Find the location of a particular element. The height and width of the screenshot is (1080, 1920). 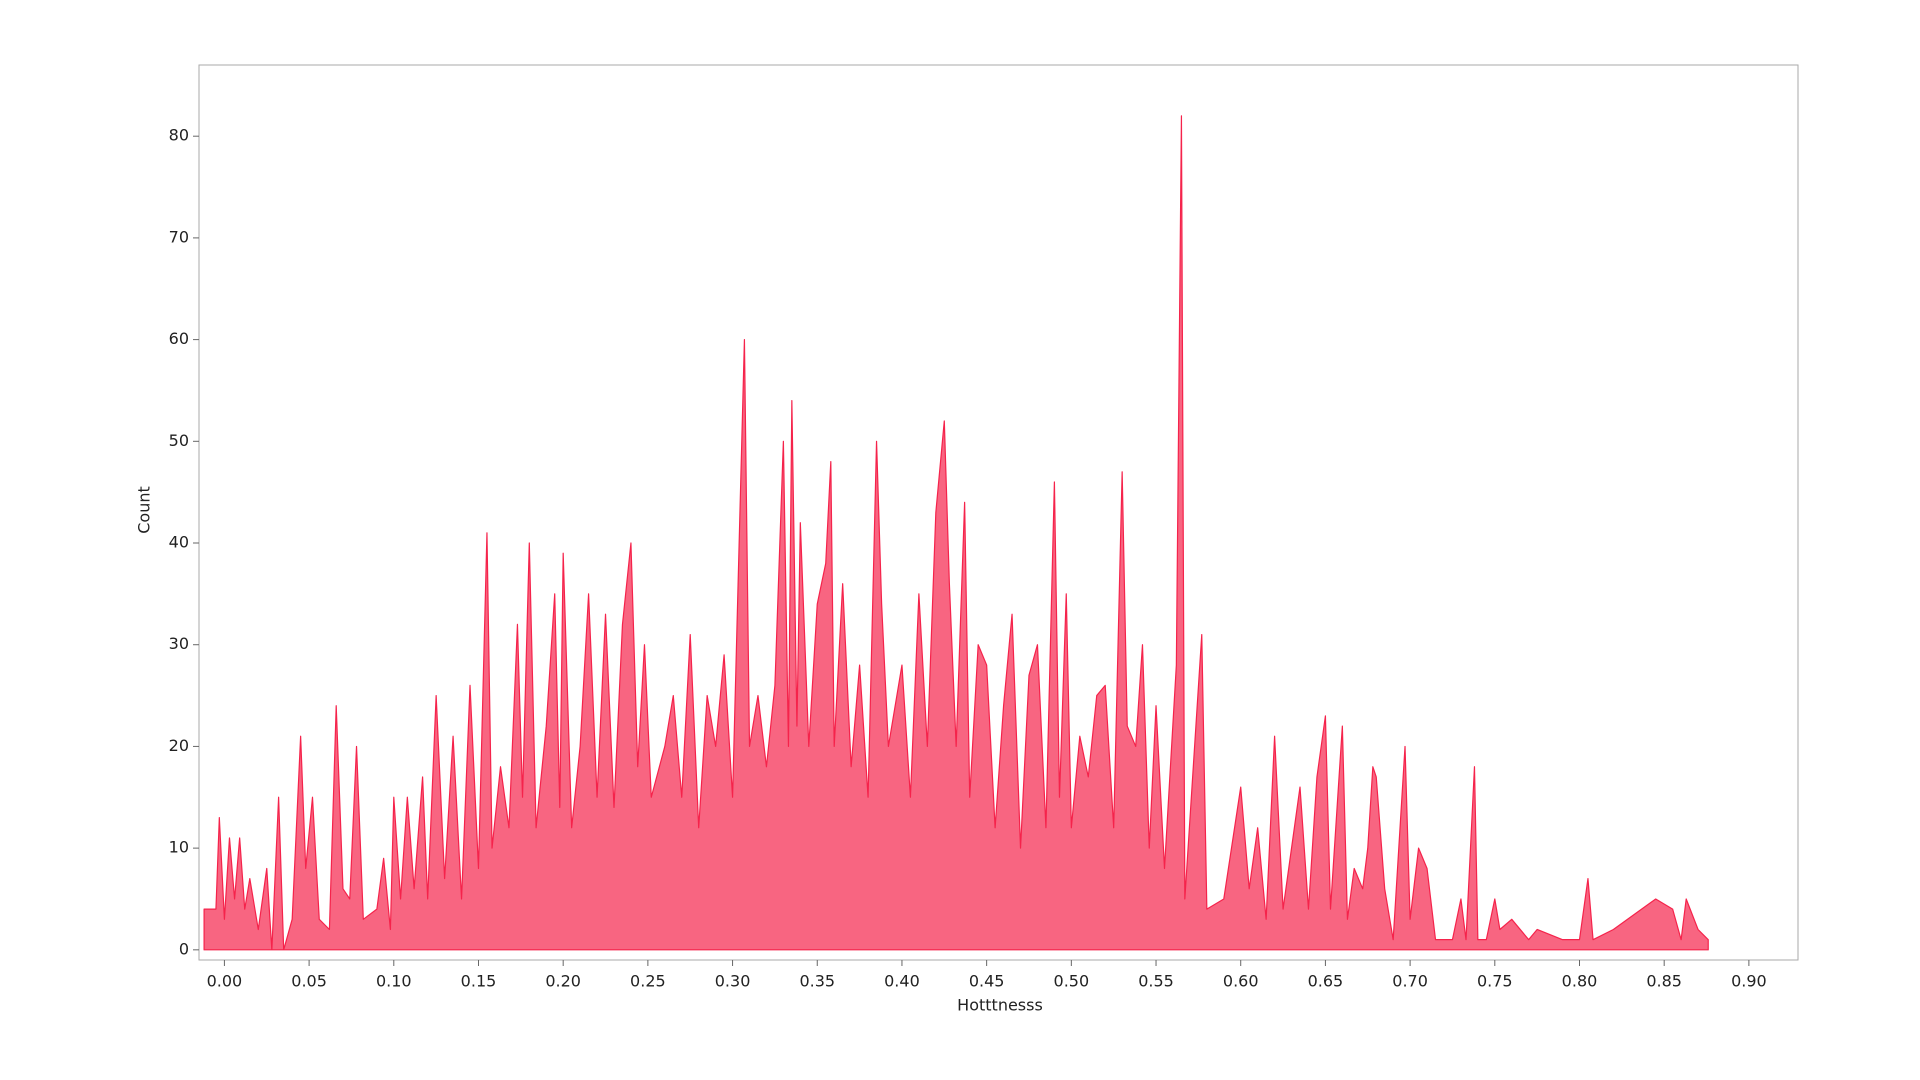

y-tick-label: 60 is located at coordinates (179, 338).